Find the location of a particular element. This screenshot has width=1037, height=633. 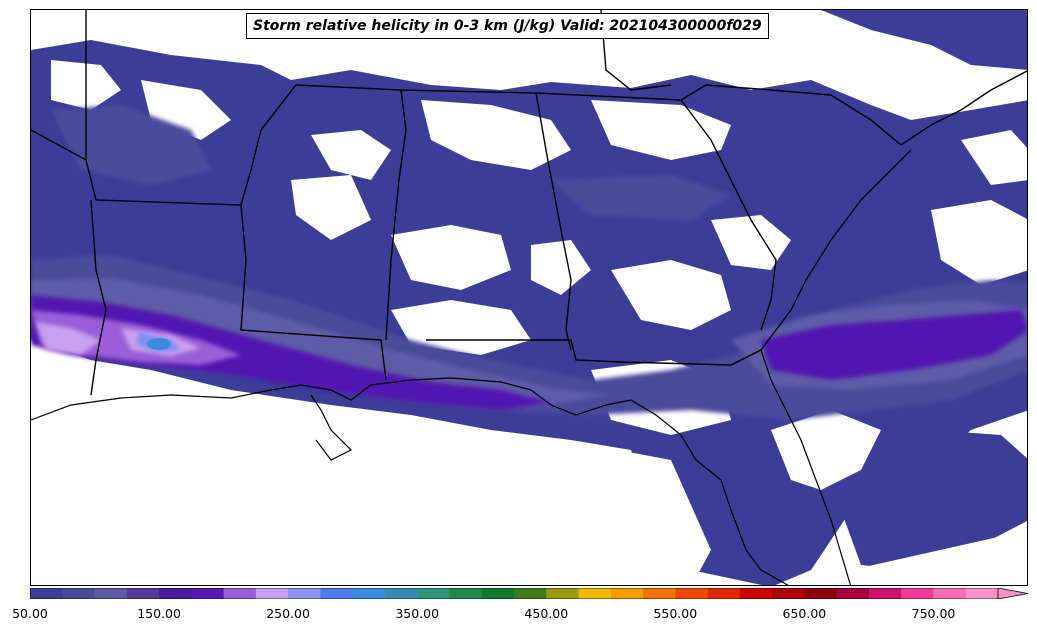

colorbar-tick-label: 750.00 is located at coordinates (933, 613).